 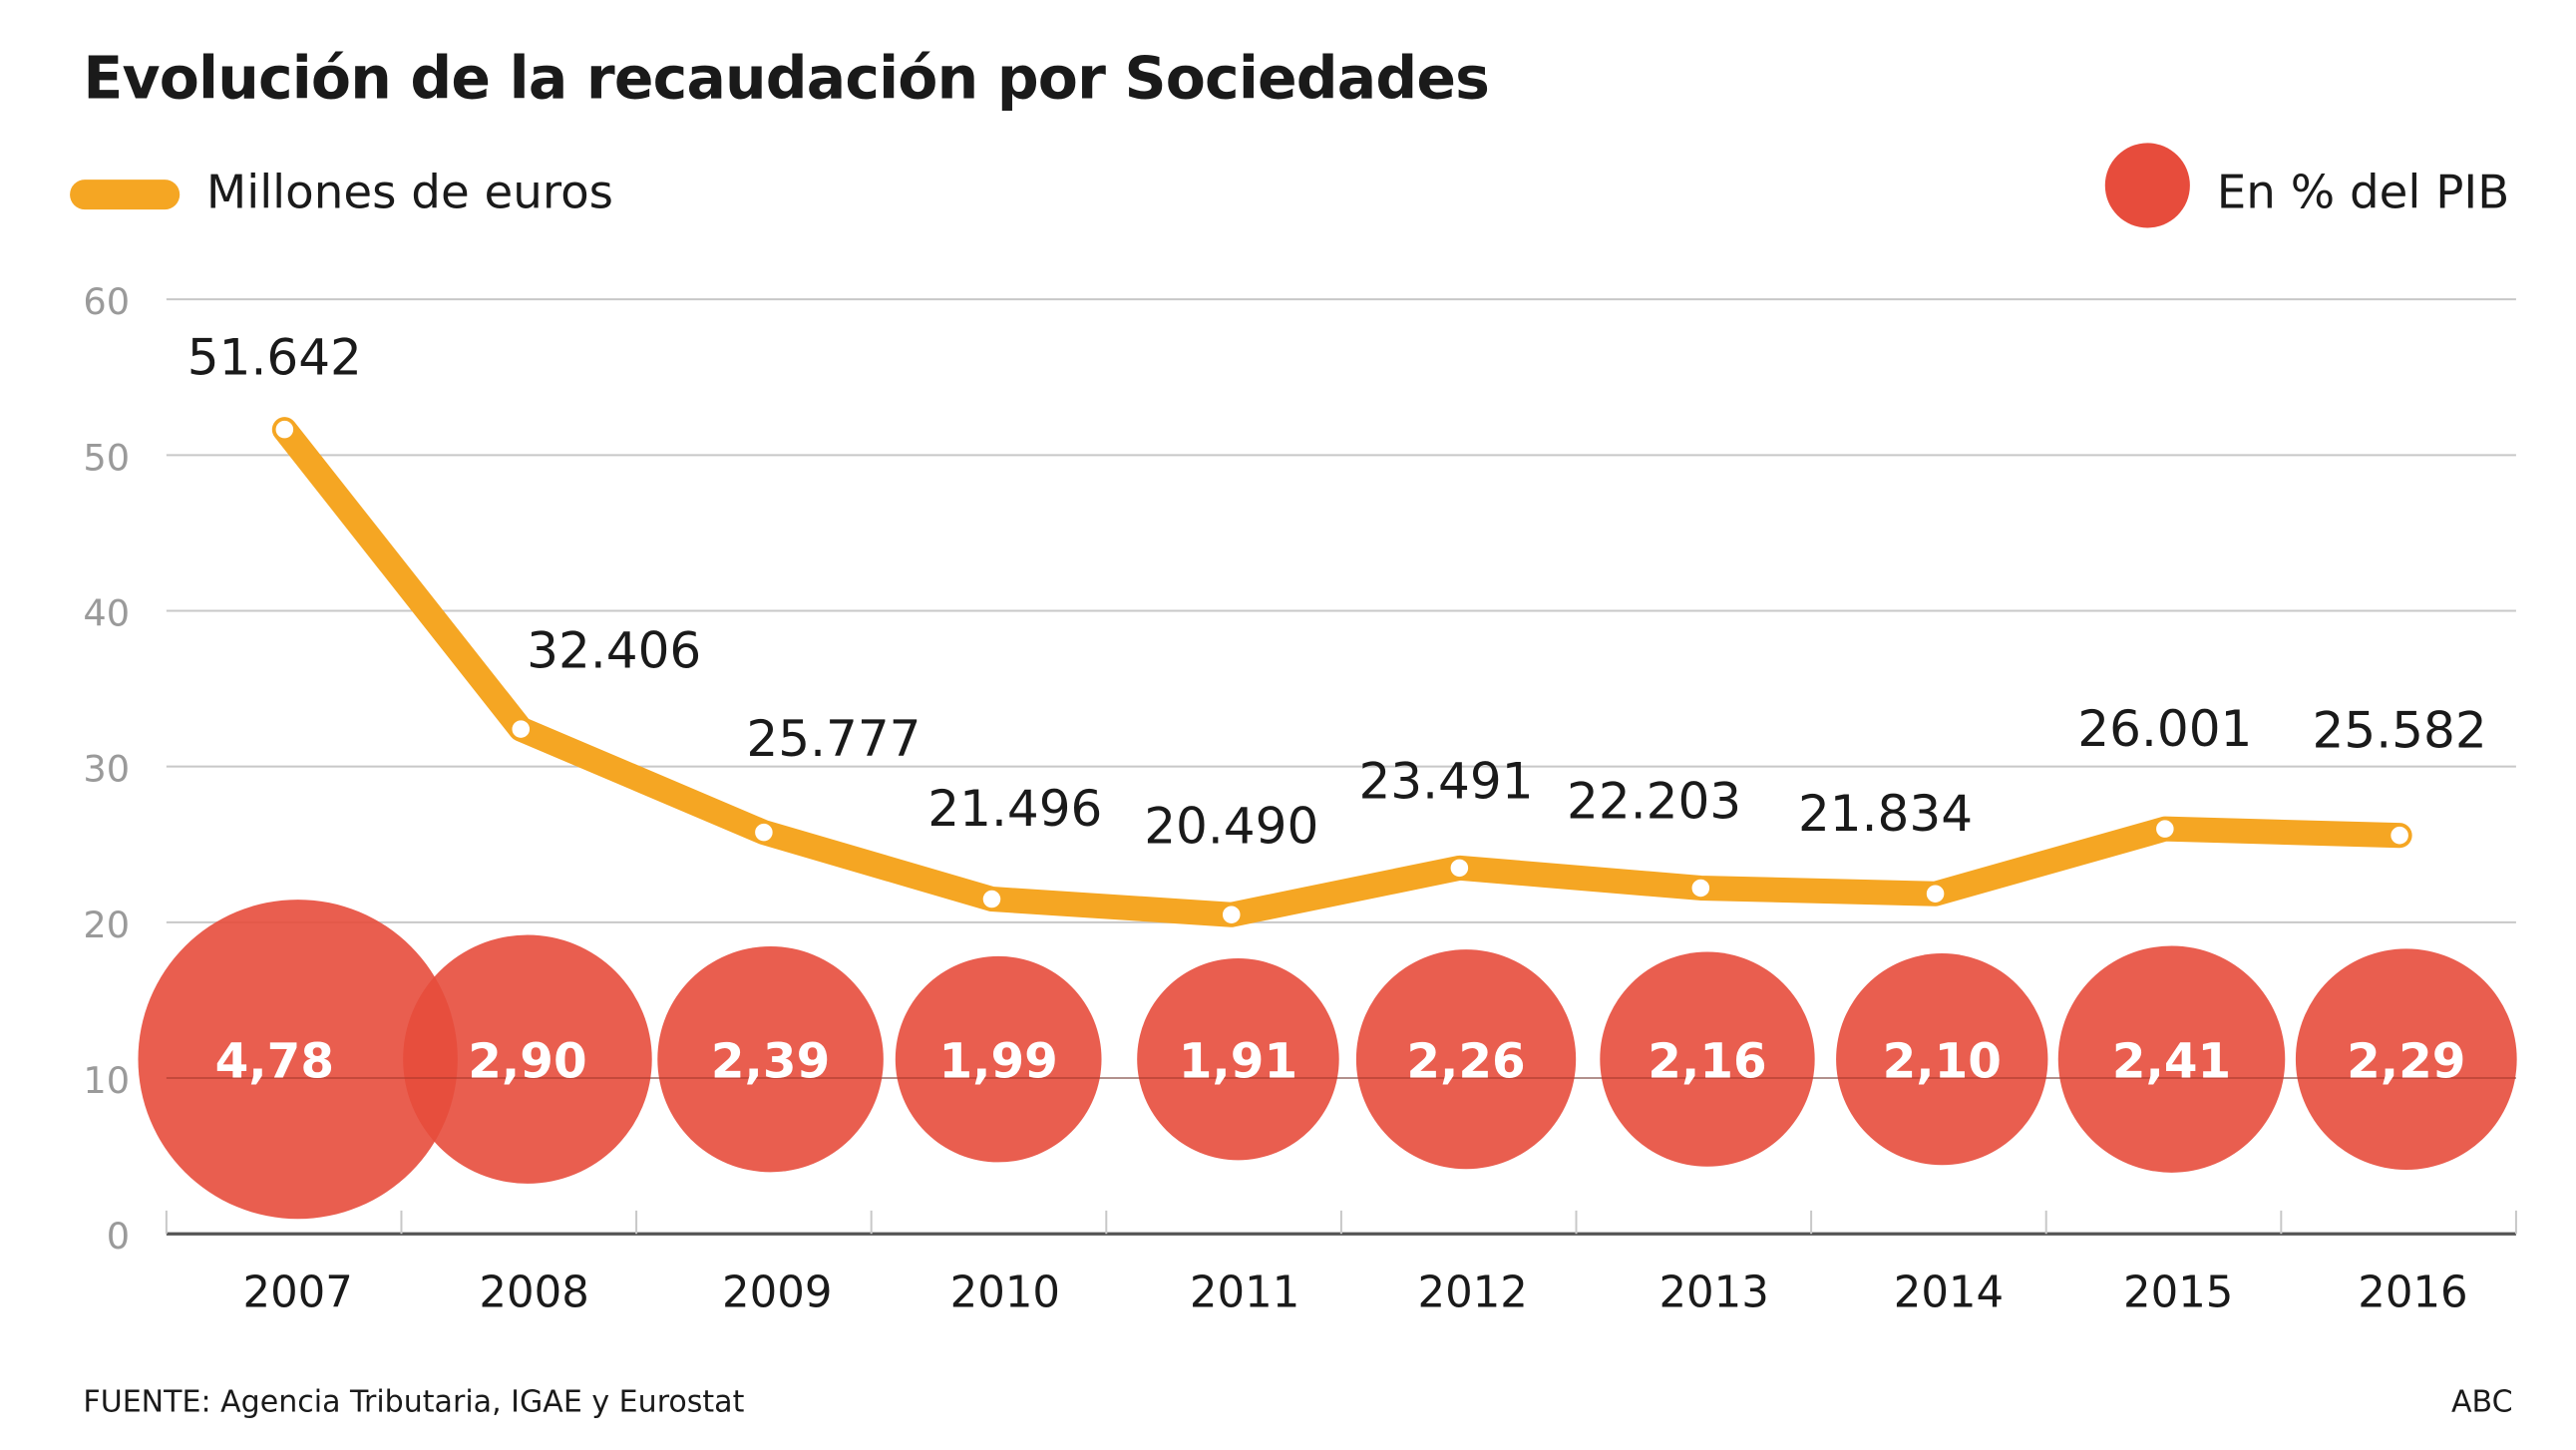 I want to click on x-tick-label: 2007, so click(x=297, y=1294).